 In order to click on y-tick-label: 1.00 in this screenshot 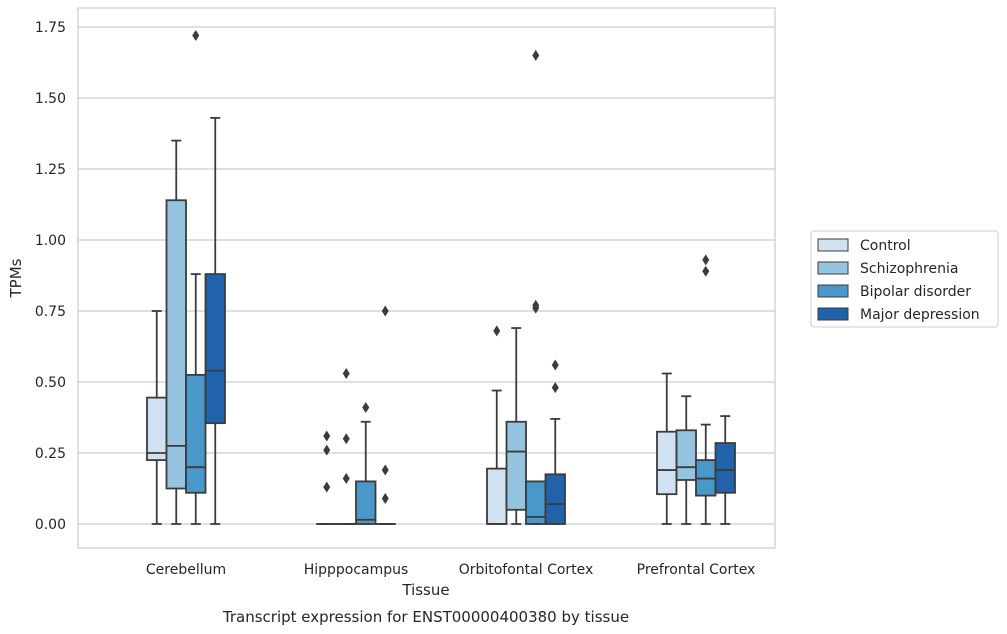, I will do `click(50, 241)`.